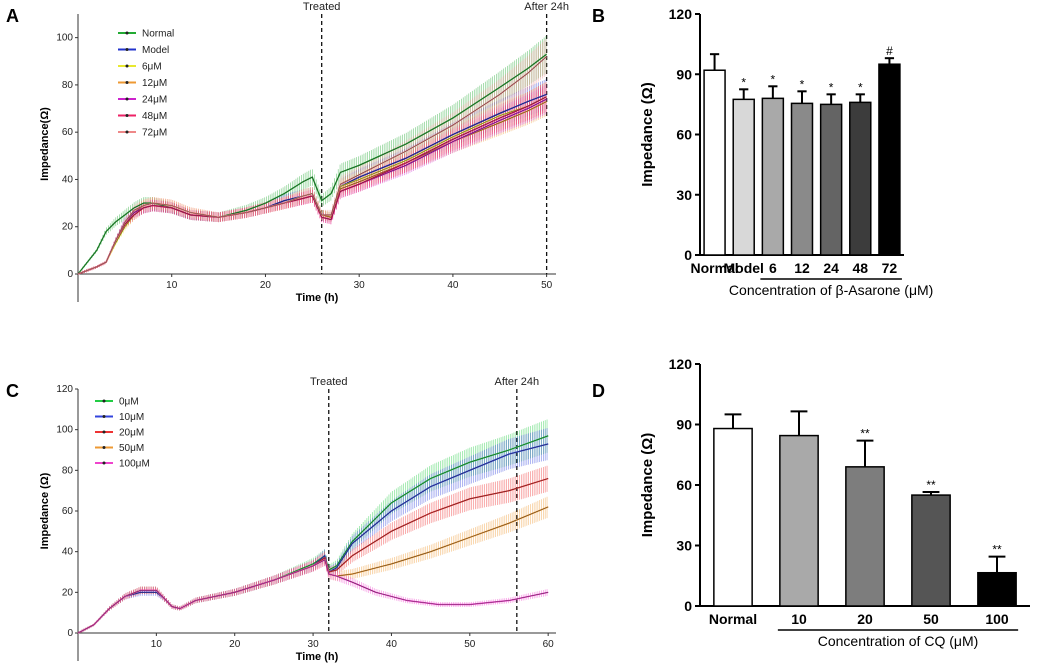  Describe the element at coordinates (12, 391) in the screenshot. I see `panel-label: C` at that location.